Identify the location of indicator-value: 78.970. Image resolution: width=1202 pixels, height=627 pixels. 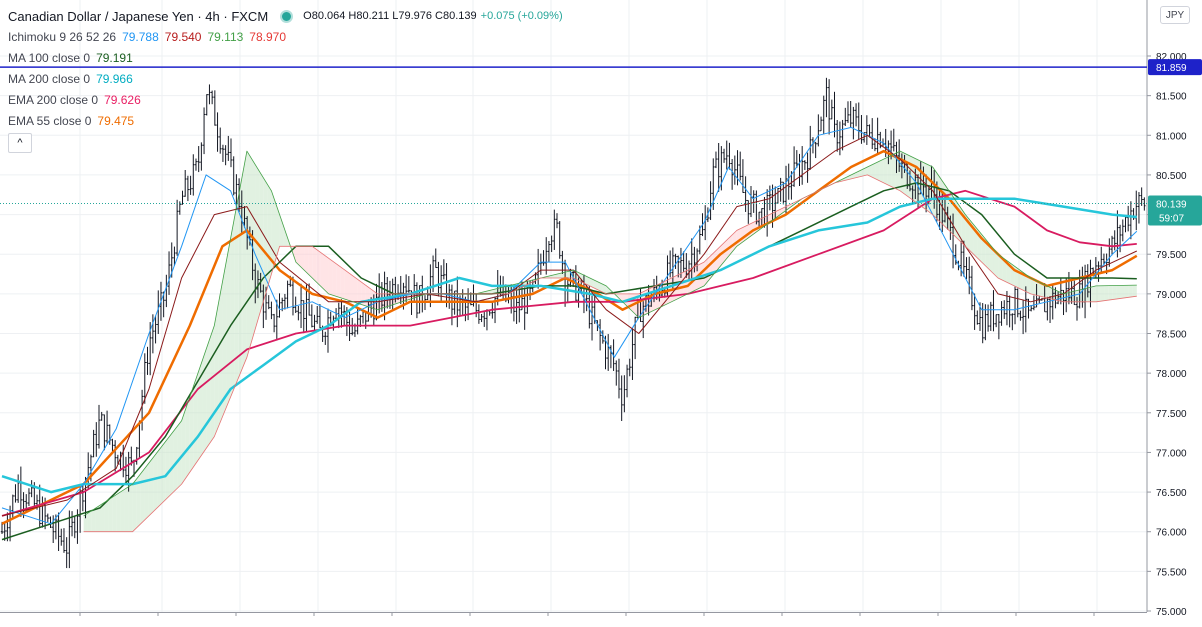
(267, 37).